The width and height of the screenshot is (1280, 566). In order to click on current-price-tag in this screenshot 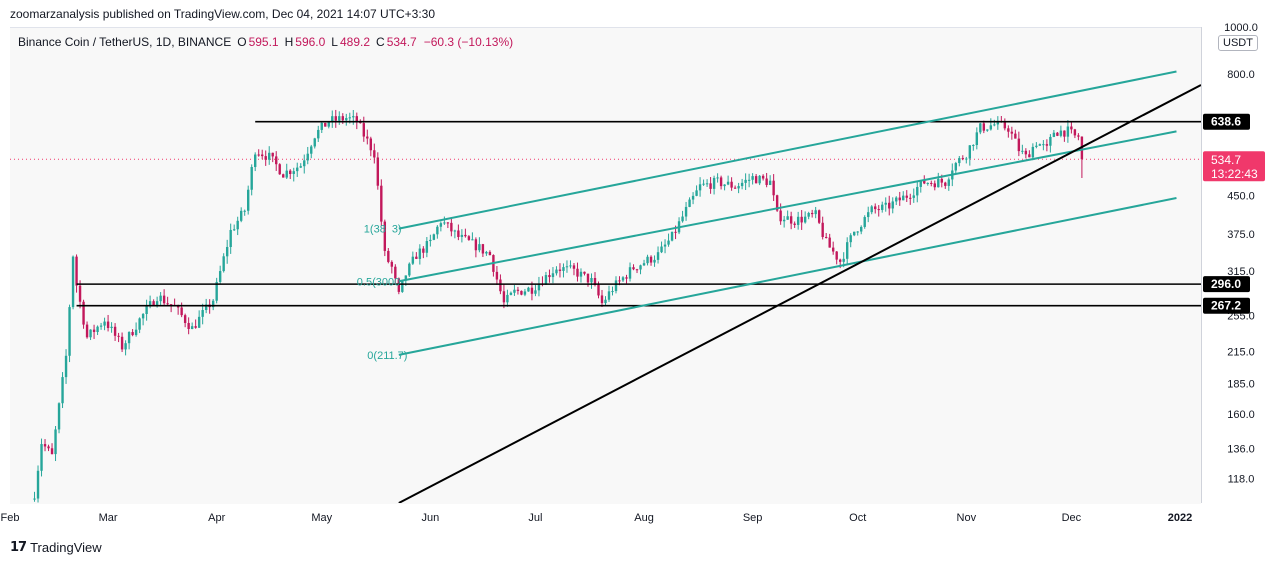, I will do `click(1234, 166)`.